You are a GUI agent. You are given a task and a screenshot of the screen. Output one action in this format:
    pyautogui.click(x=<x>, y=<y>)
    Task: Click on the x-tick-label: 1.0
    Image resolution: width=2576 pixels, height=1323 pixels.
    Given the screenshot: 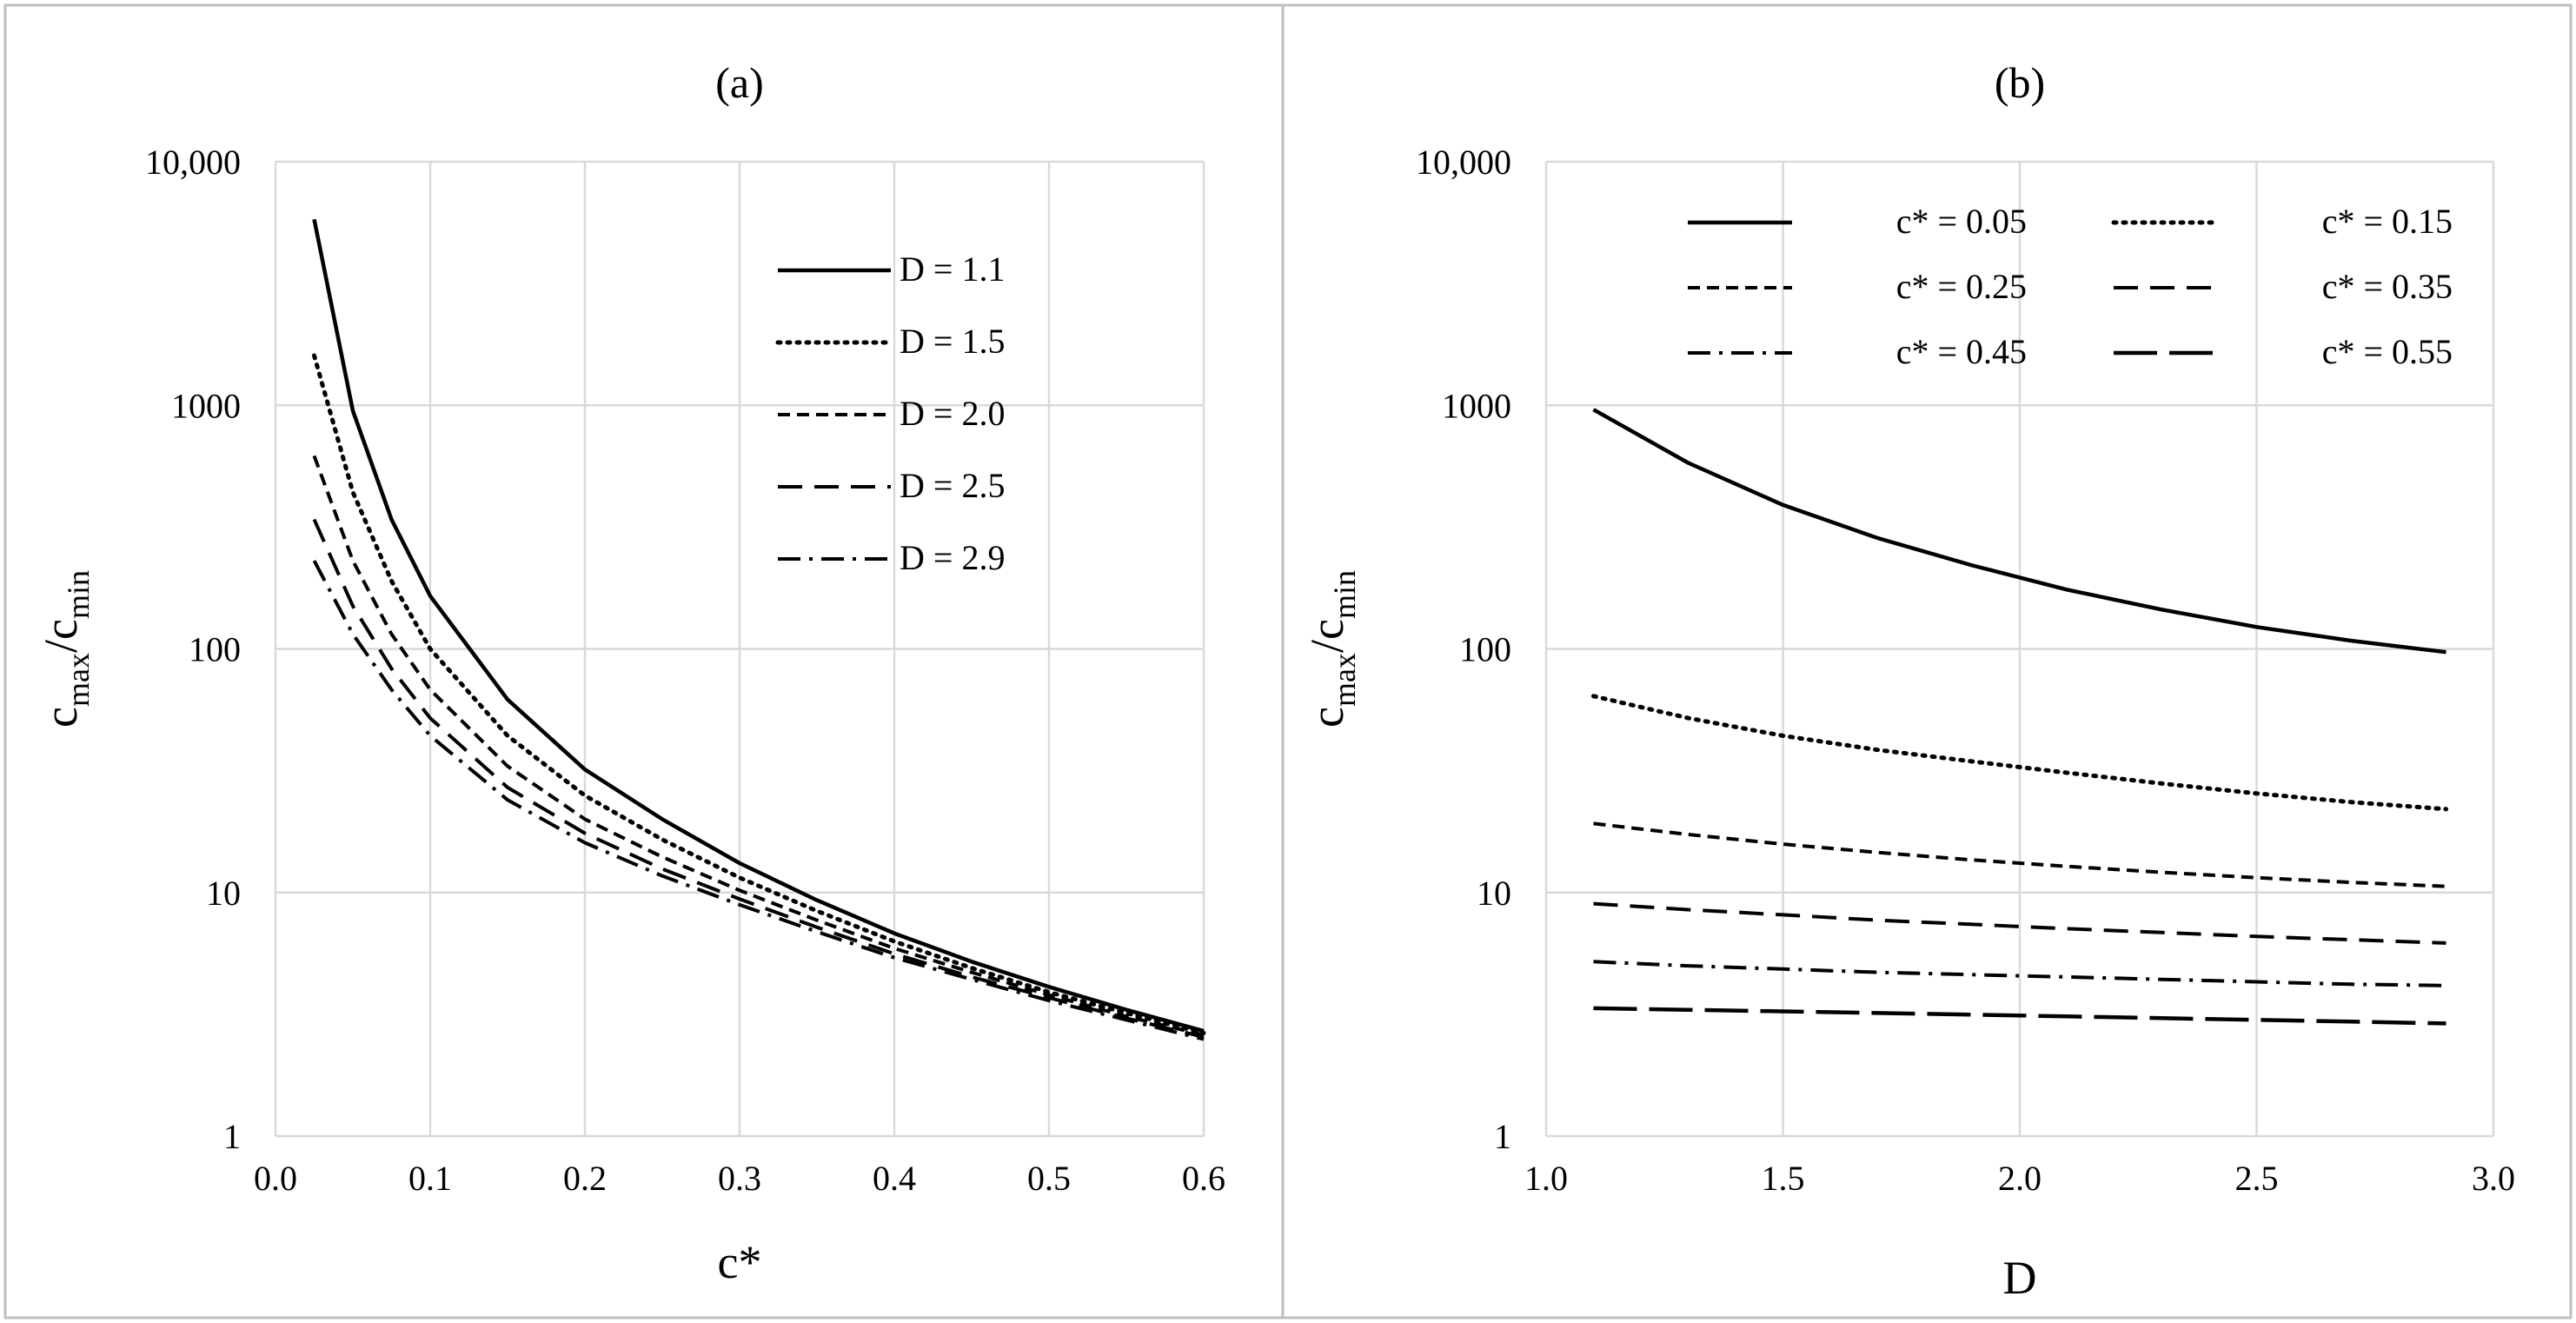 What is the action you would take?
    pyautogui.click(x=1546, y=1178)
    